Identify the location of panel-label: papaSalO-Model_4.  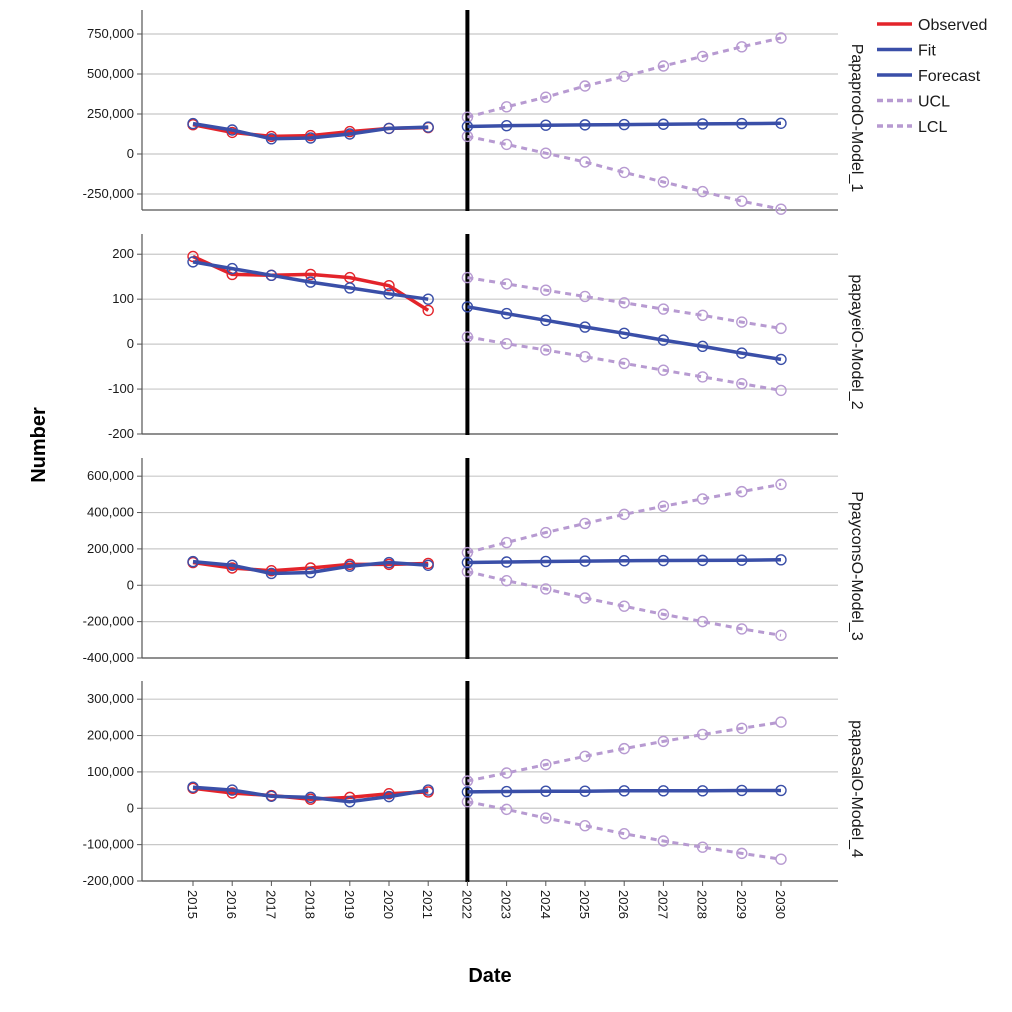
(856, 789).